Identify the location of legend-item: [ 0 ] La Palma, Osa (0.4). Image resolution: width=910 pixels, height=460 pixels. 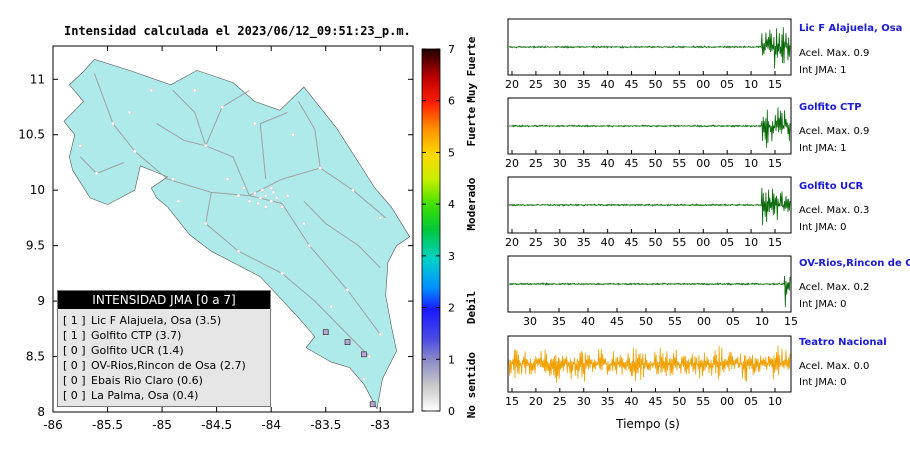
(166, 395).